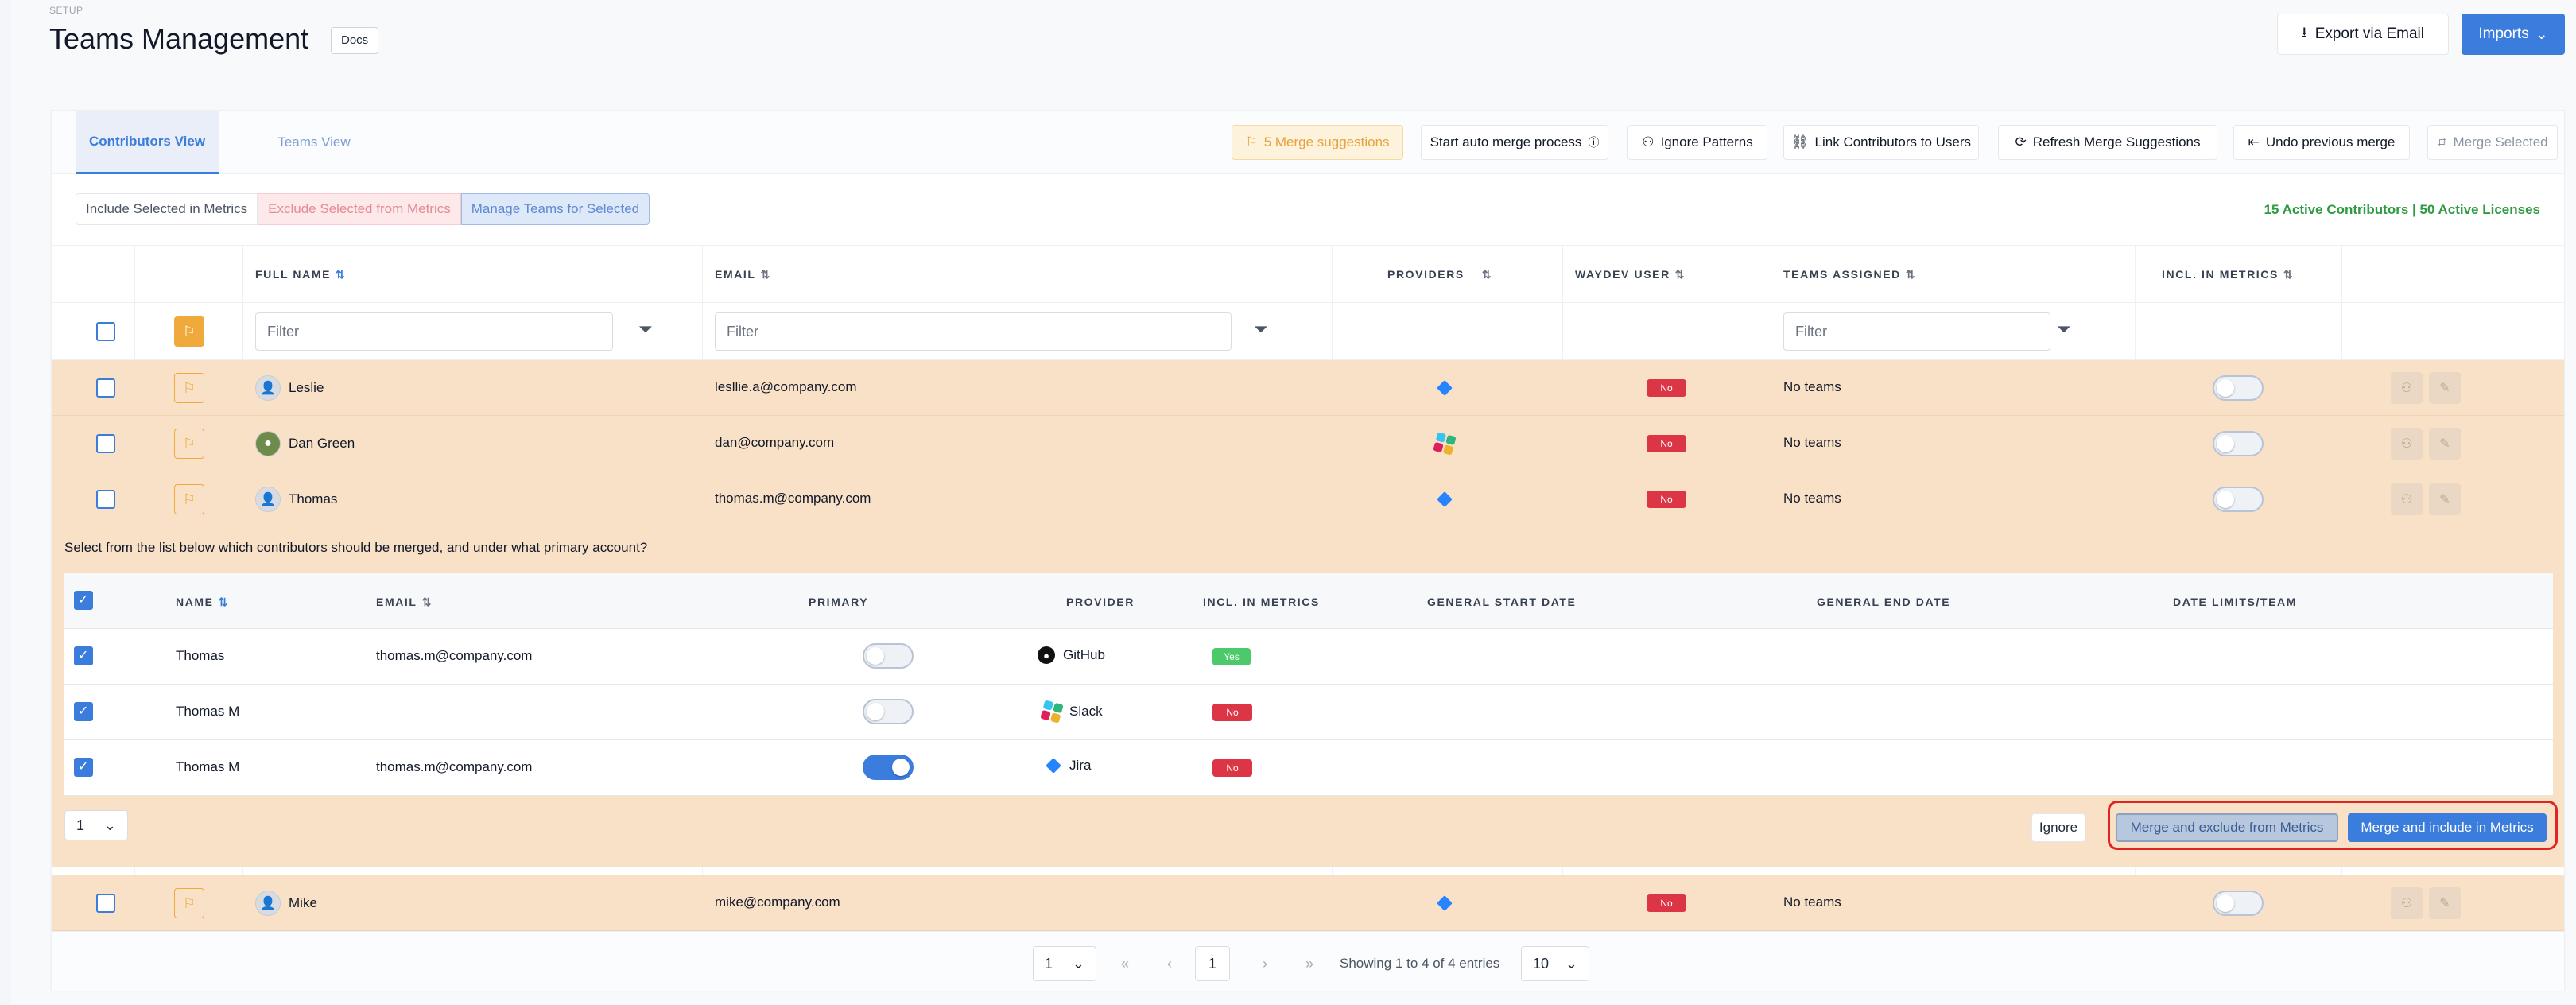  Describe the element at coordinates (973, 331) in the screenshot. I see `email-filter: Filter` at that location.